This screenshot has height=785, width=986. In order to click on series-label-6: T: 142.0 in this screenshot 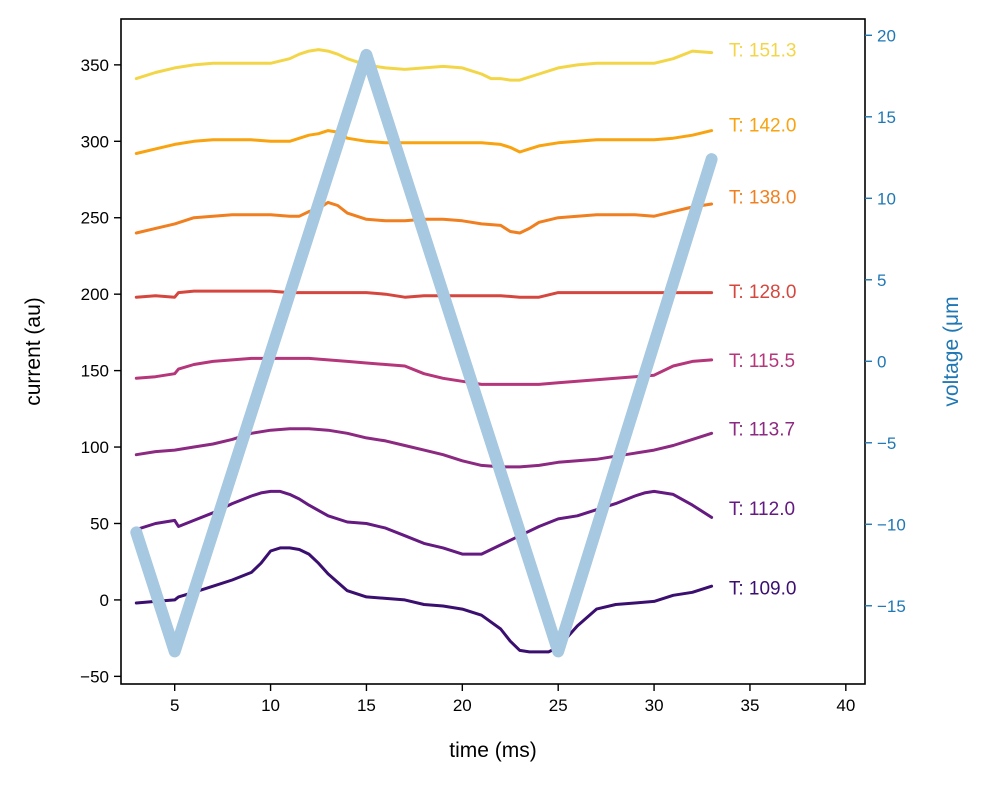, I will do `click(763, 125)`.